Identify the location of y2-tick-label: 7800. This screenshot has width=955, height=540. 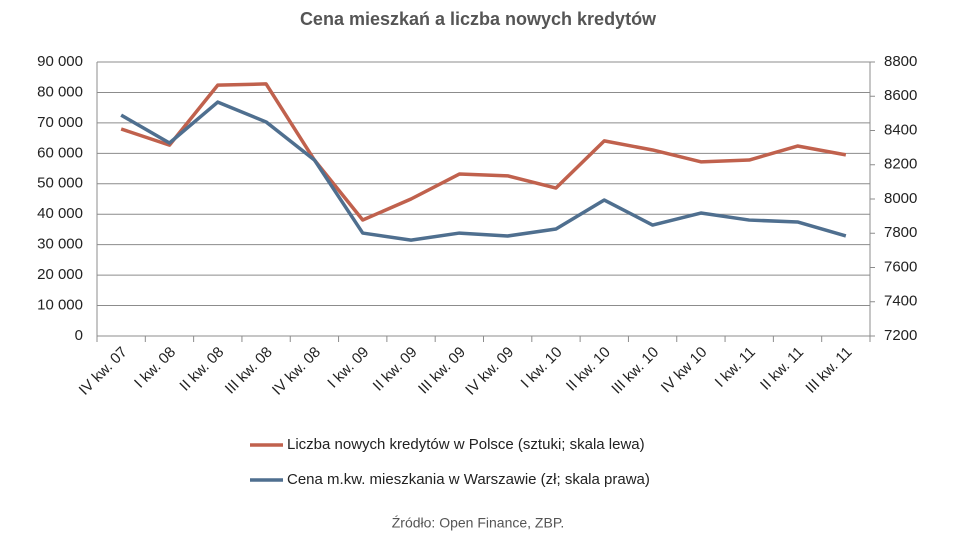
(900, 232).